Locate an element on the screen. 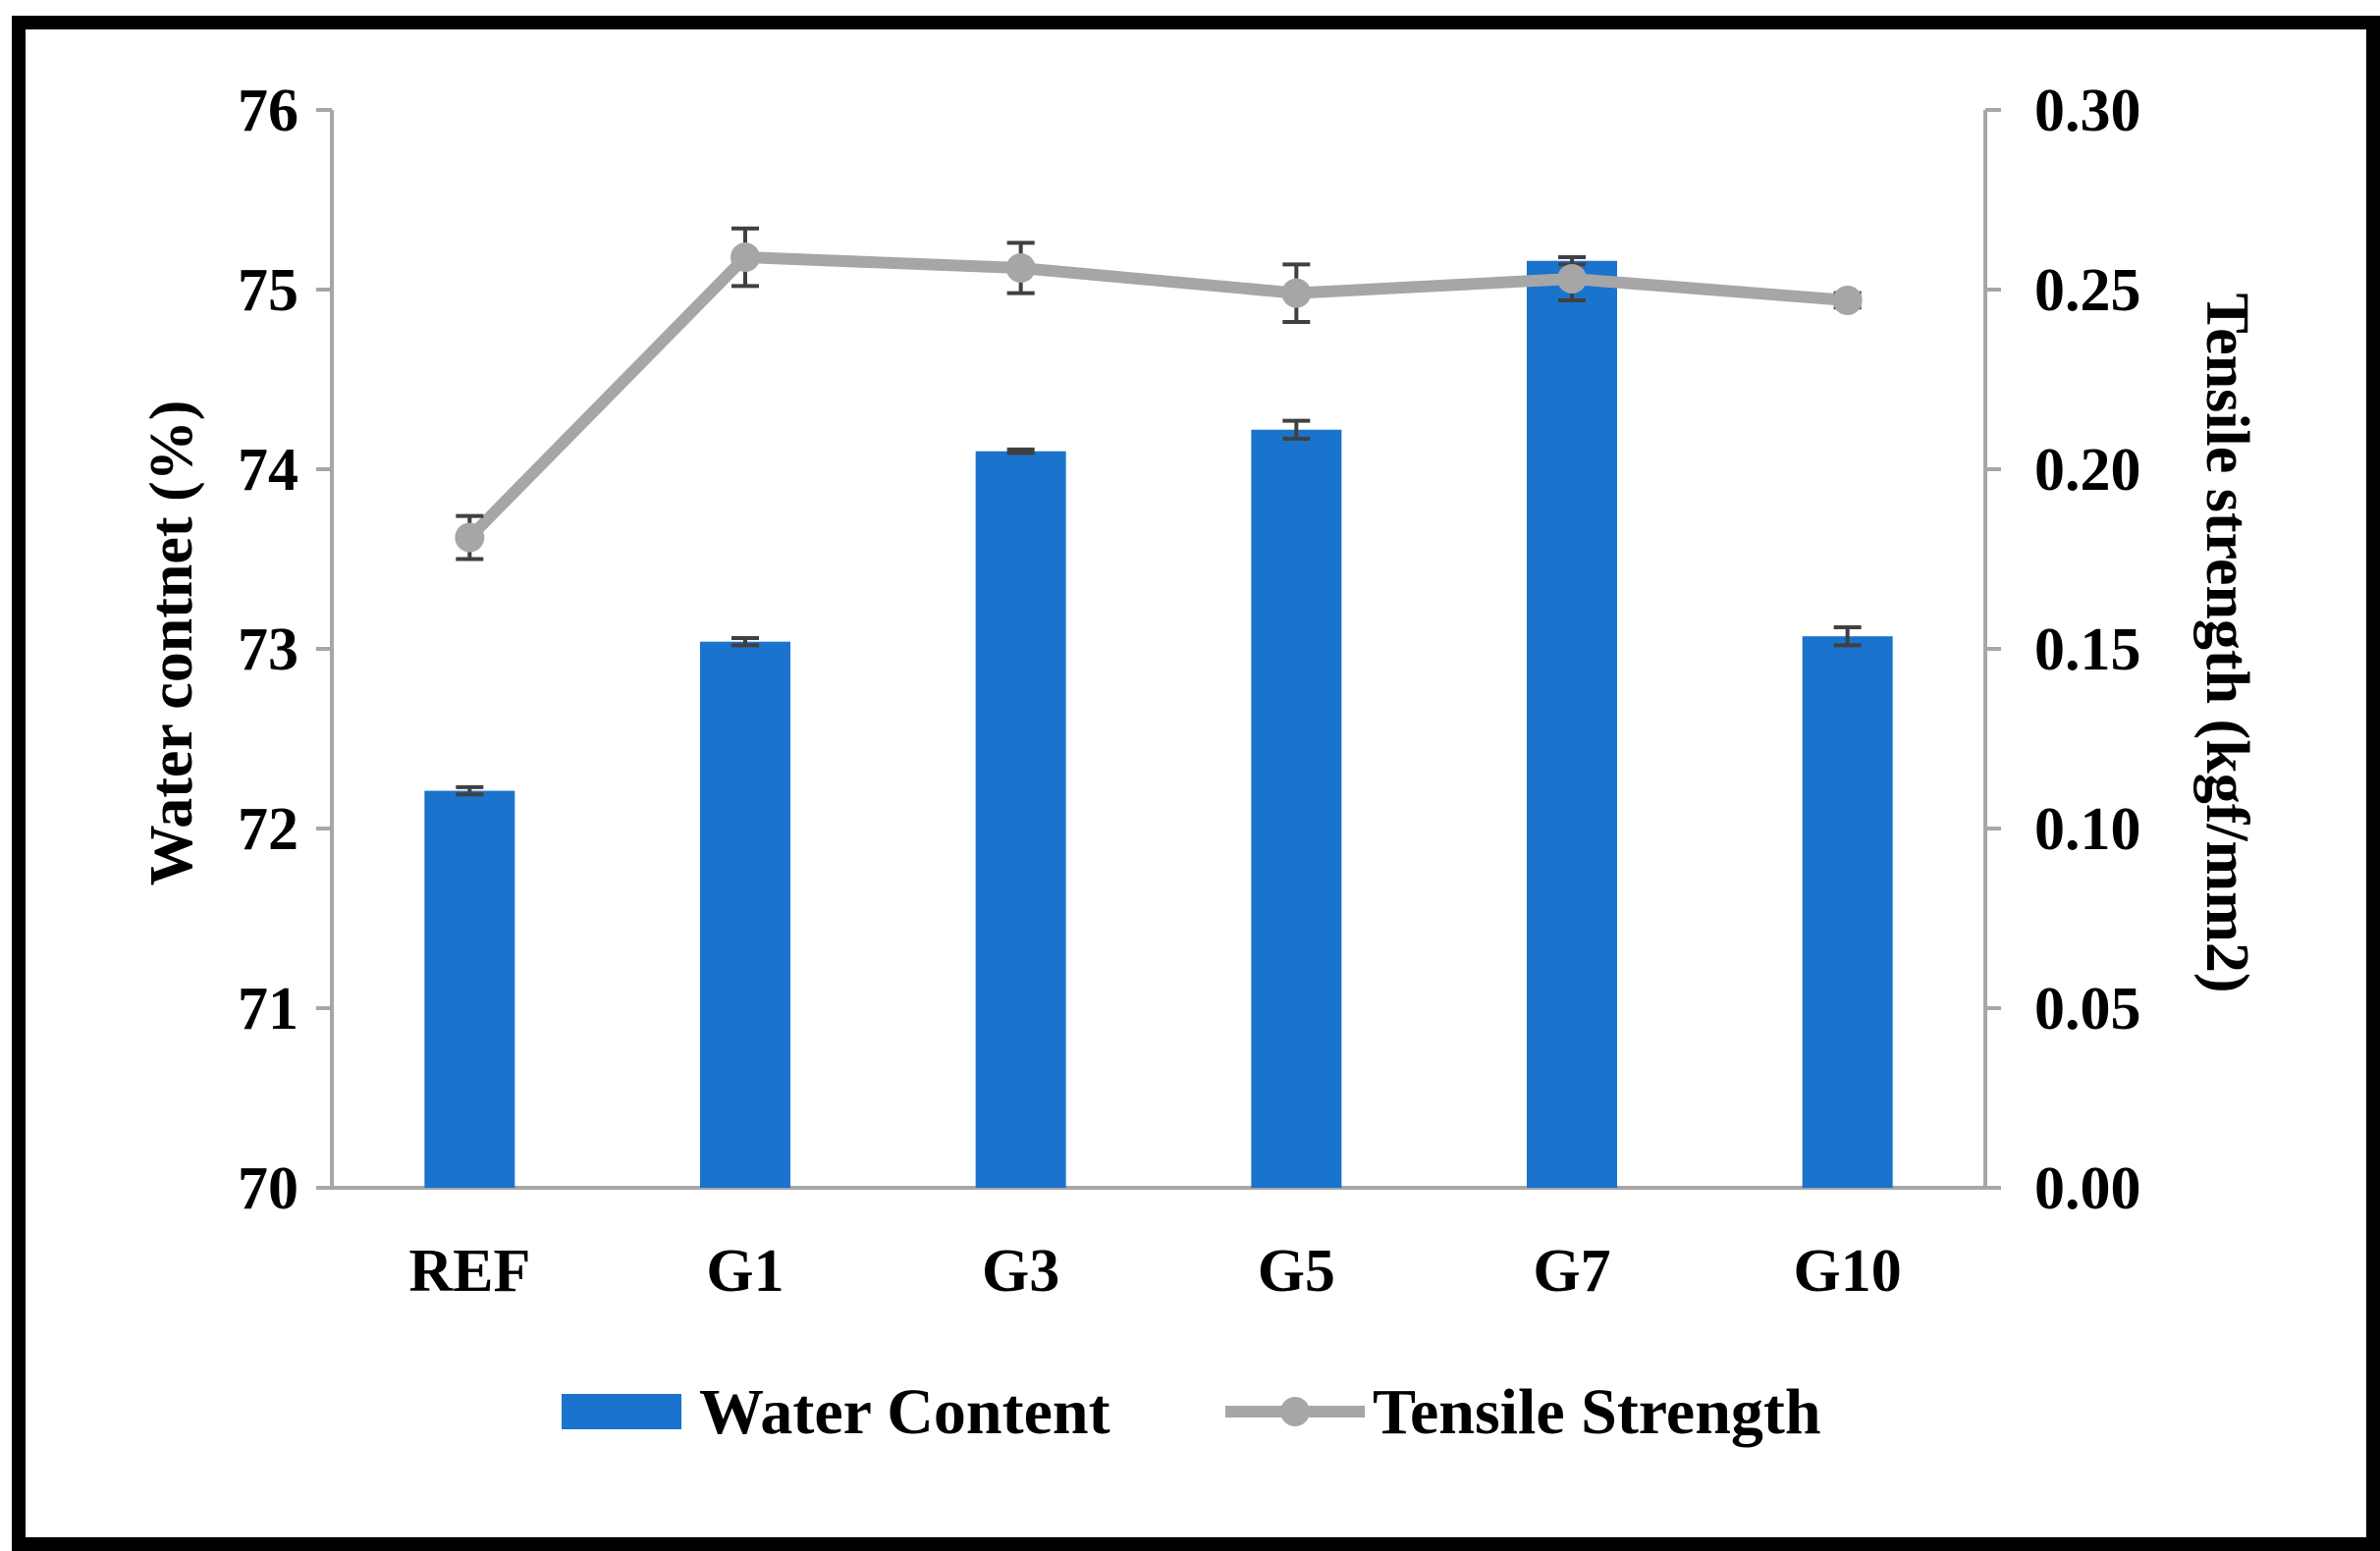  x-tick-label: G10 is located at coordinates (1848, 1271).